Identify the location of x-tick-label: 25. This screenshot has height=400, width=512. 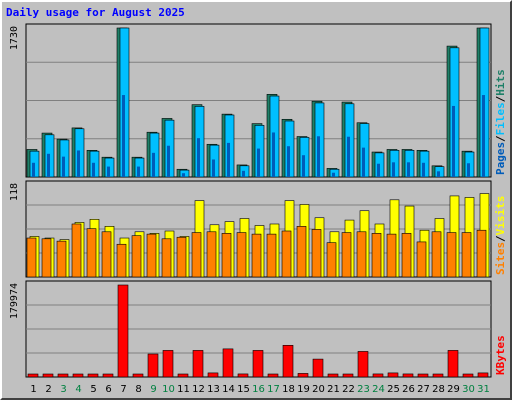
(393, 389).